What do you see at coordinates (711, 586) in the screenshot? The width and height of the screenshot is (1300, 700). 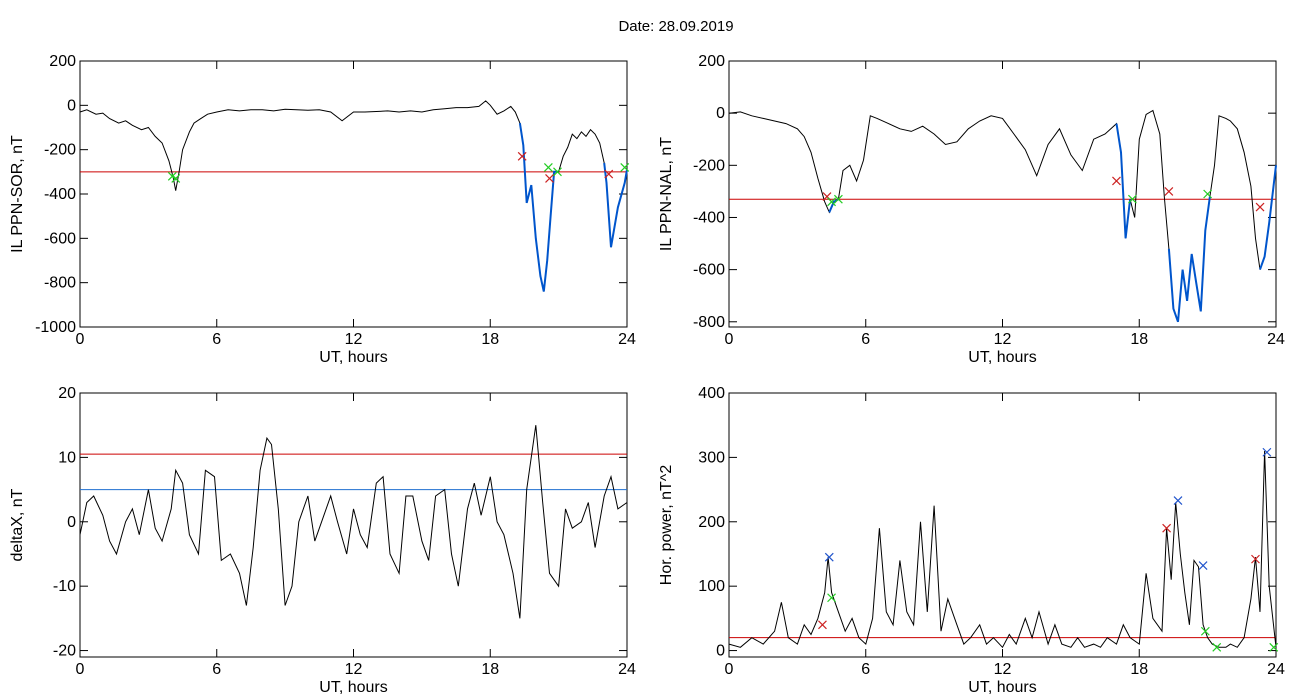 I see `y-tick-label: 100` at bounding box center [711, 586].